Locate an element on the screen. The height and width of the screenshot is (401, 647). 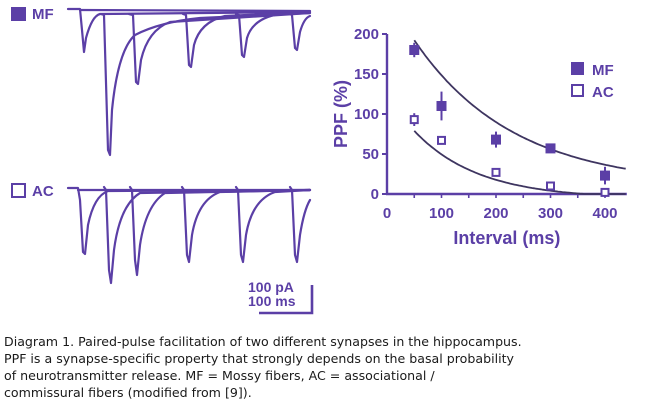
scale-bar-time-label: 100 ms is located at coordinates (272, 301).